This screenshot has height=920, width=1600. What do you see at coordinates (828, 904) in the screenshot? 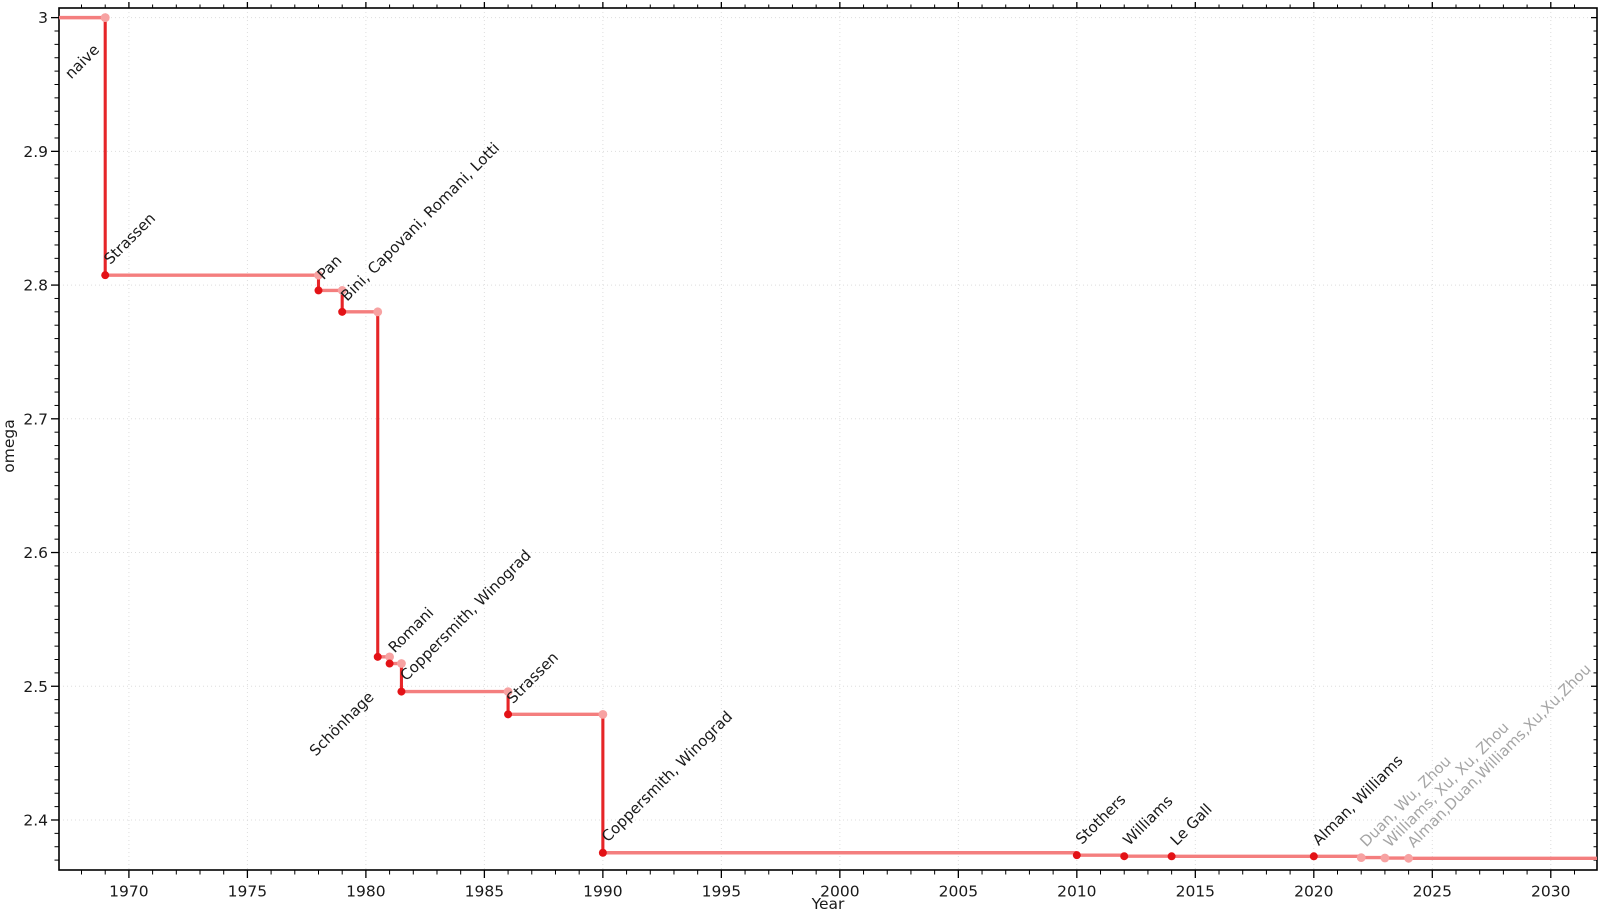
I see `x-axis-title: Year` at bounding box center [828, 904].